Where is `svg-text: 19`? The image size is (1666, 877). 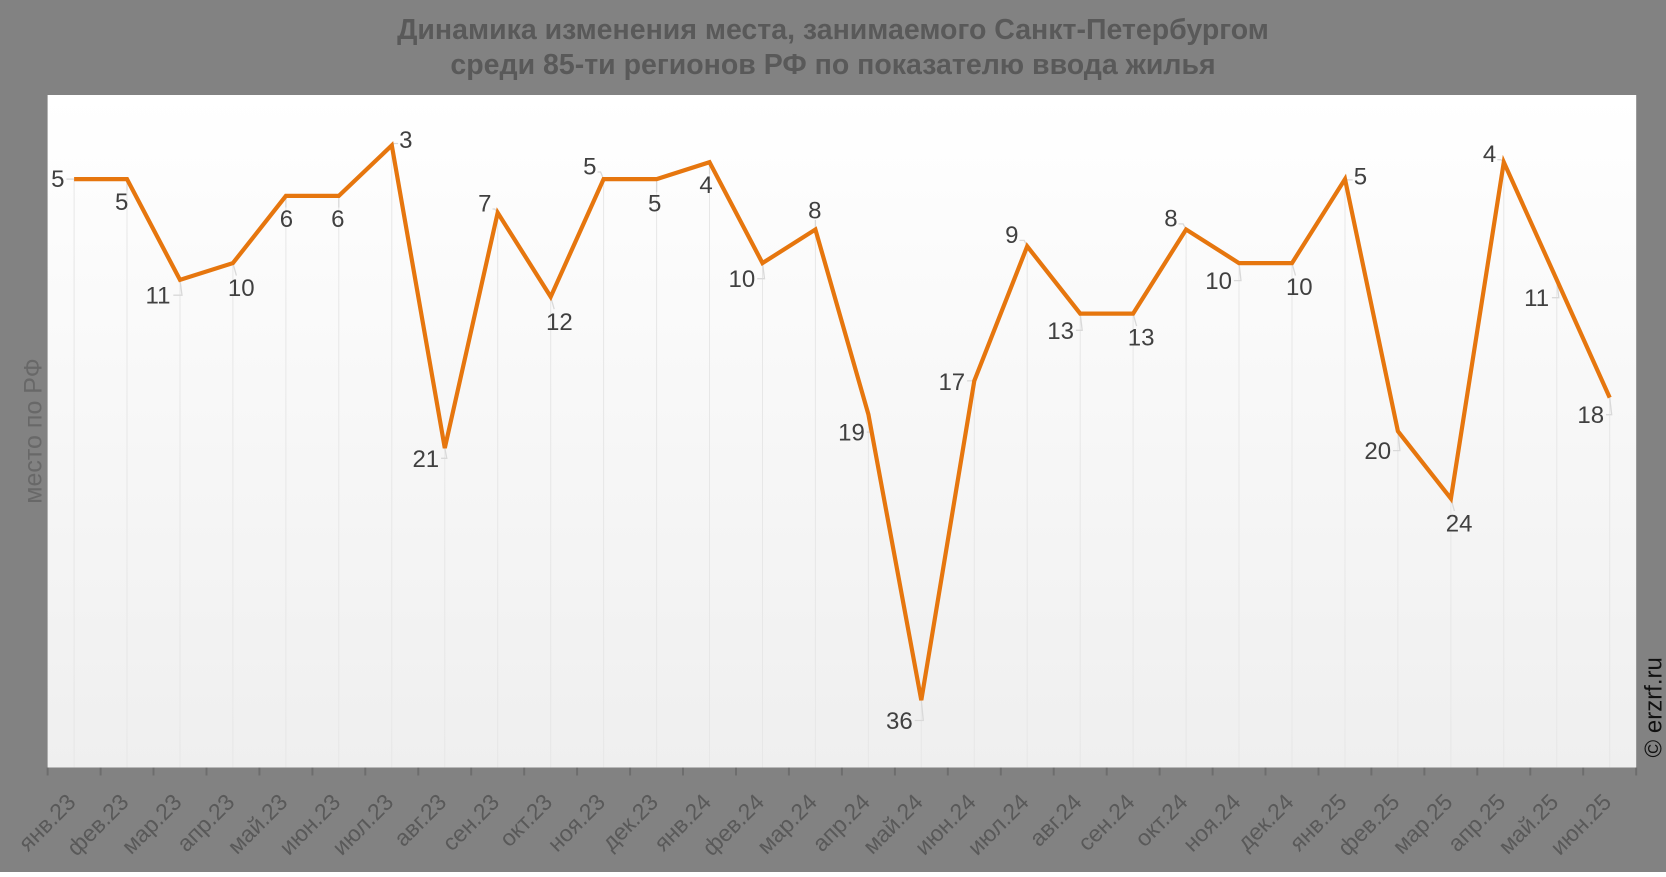
svg-text: 19 is located at coordinates (851, 433).